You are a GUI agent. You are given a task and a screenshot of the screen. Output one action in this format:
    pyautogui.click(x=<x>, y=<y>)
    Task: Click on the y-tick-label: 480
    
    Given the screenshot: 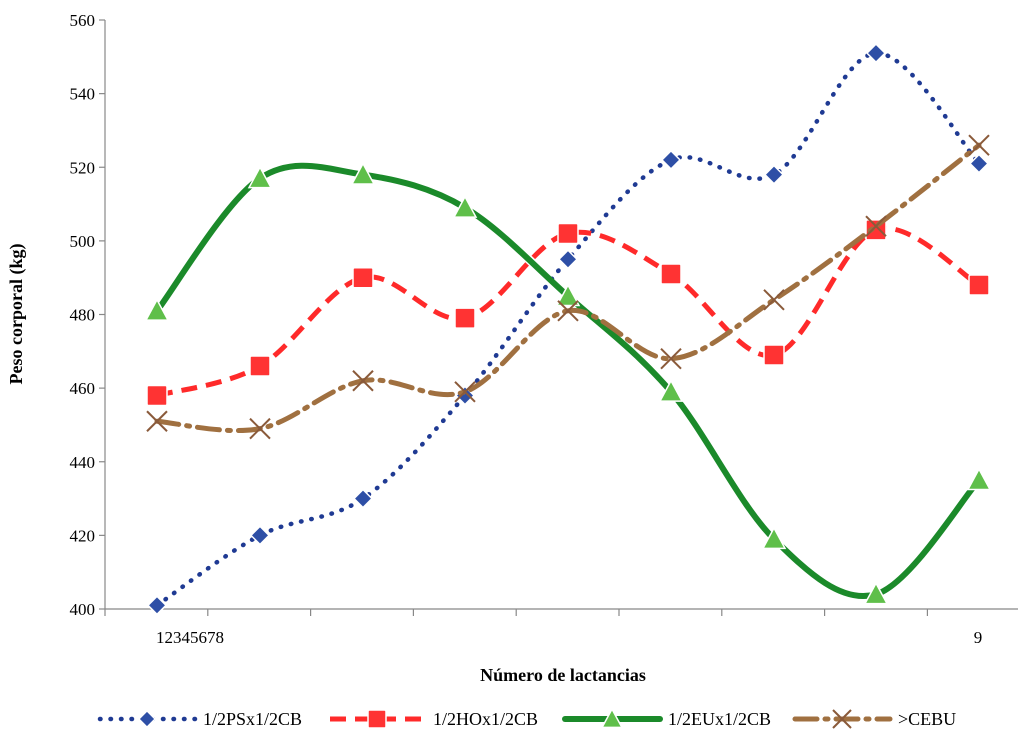 What is the action you would take?
    pyautogui.click(x=83, y=315)
    